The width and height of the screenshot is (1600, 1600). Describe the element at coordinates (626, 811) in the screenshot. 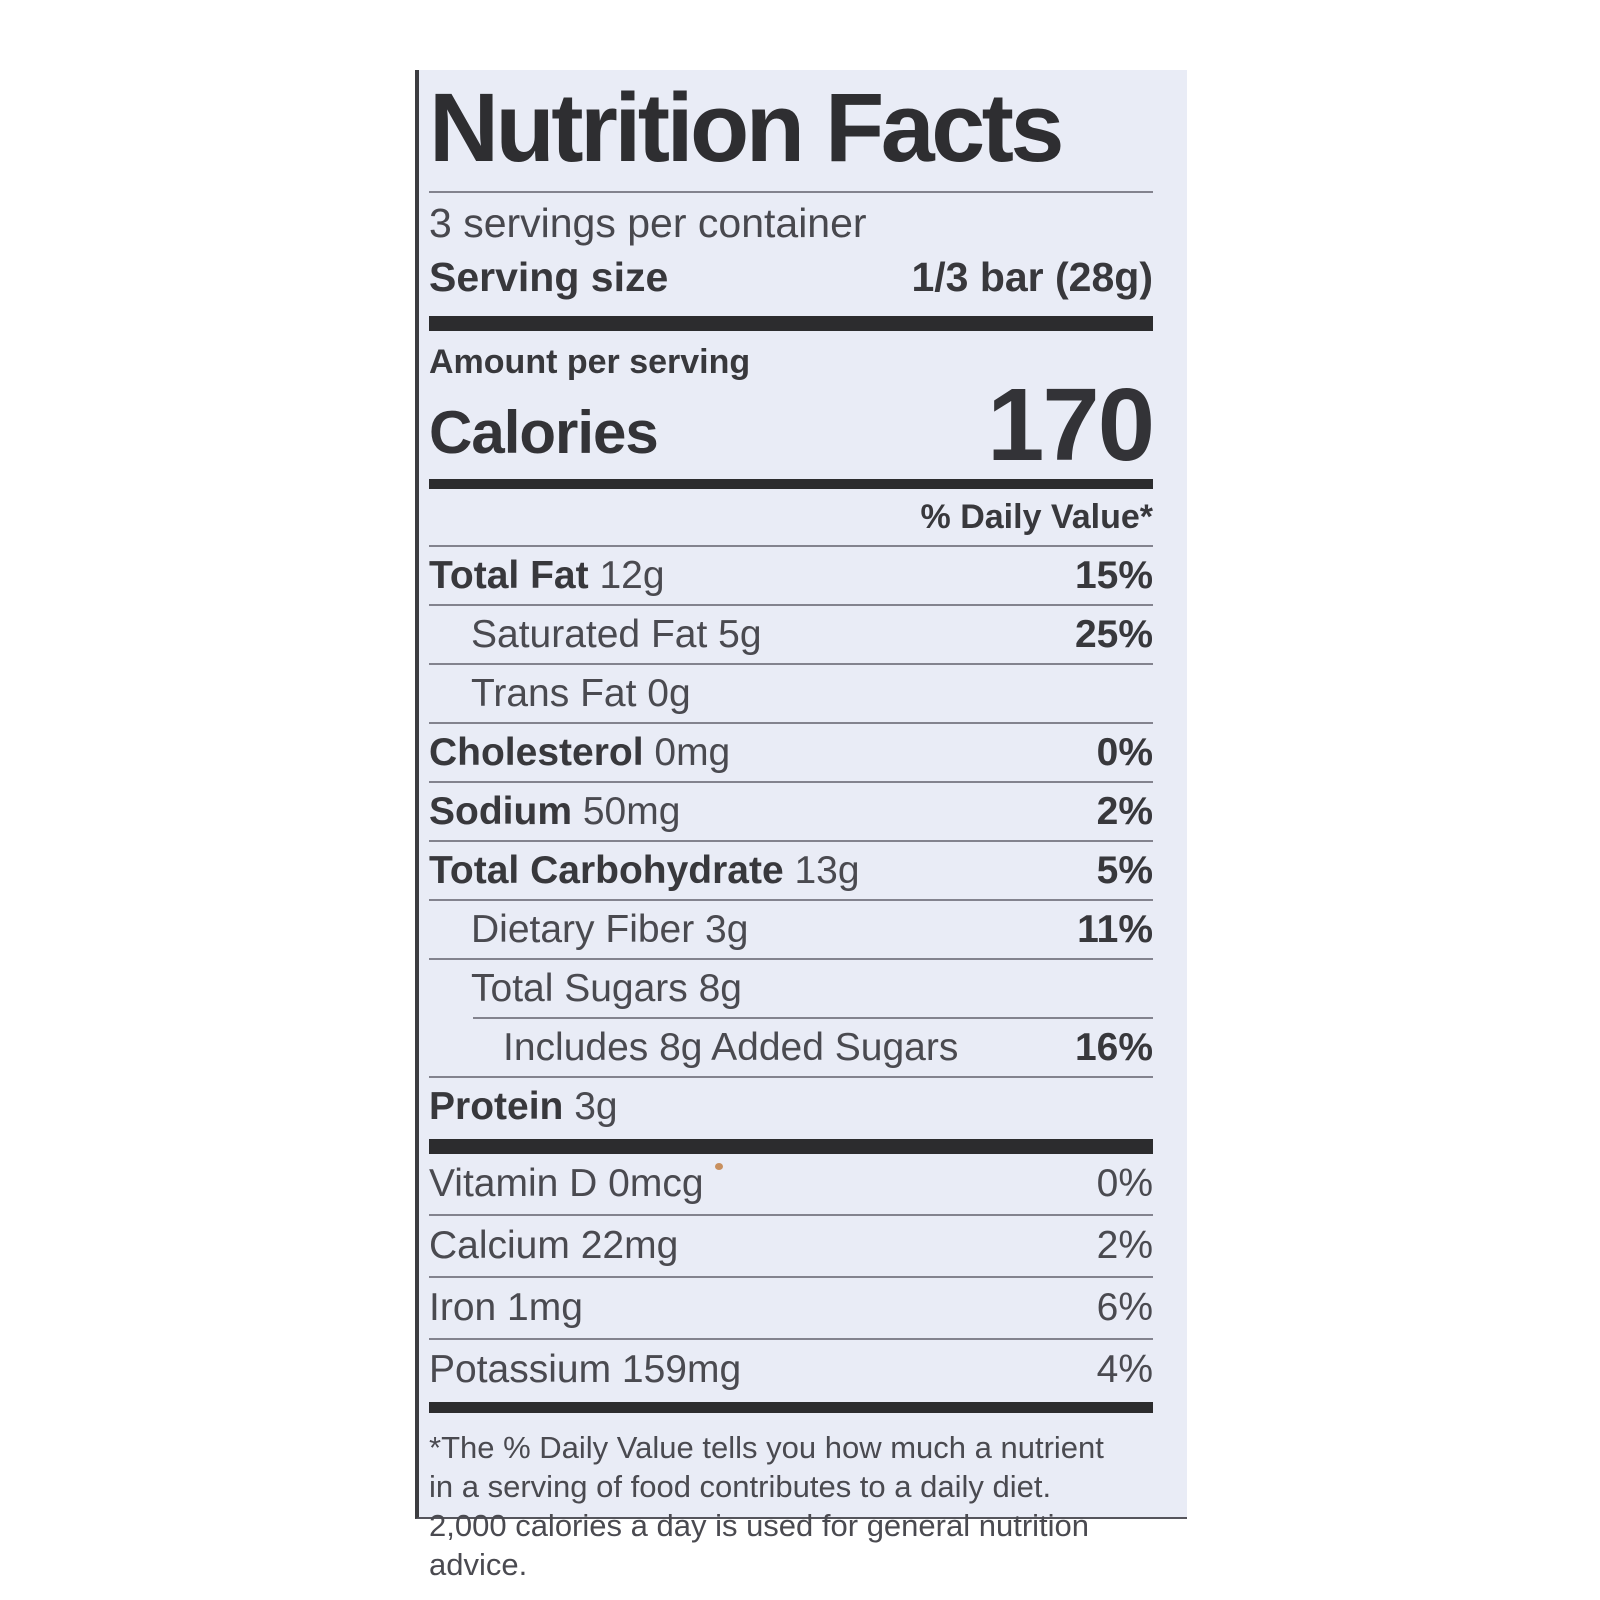

I see `nutrient-amount: 50mg` at that location.